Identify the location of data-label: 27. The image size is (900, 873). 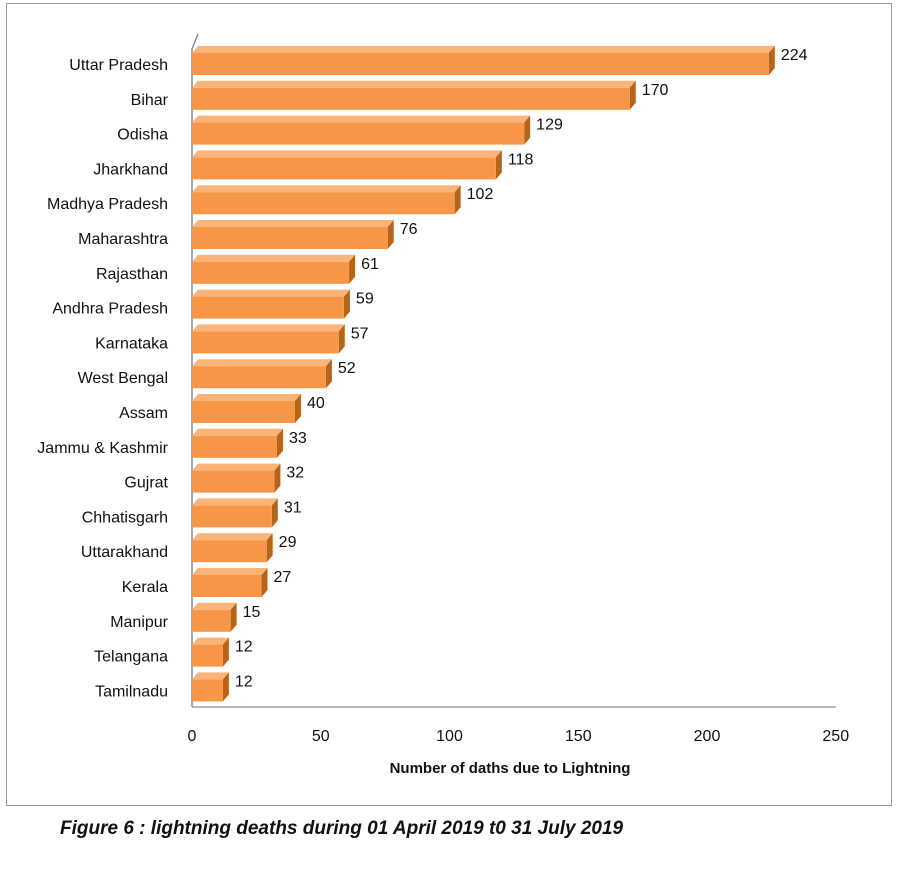
(283, 577).